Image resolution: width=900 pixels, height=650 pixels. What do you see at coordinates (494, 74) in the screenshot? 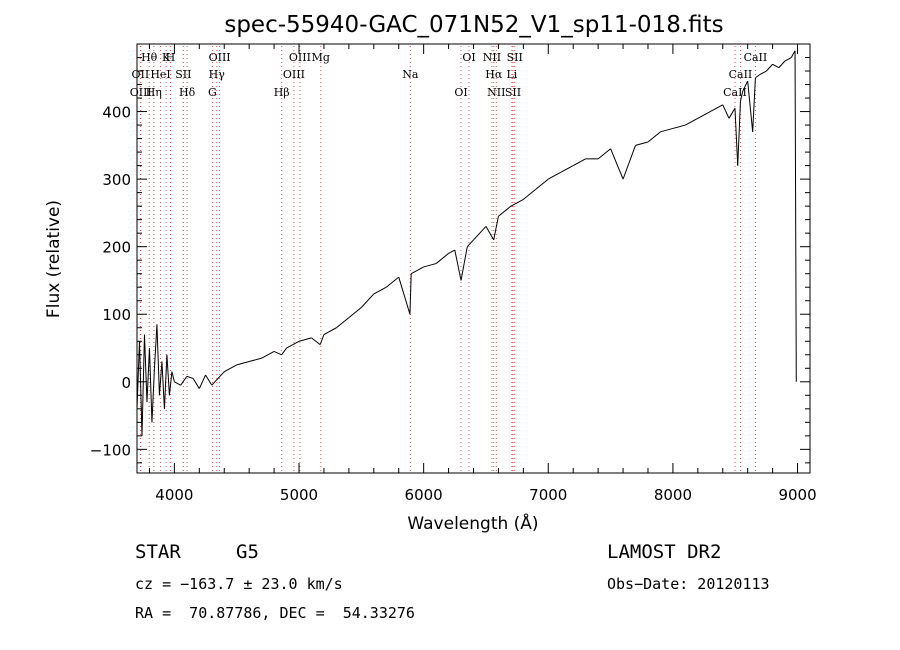
I see `spectral-line-label: Hα` at bounding box center [494, 74].